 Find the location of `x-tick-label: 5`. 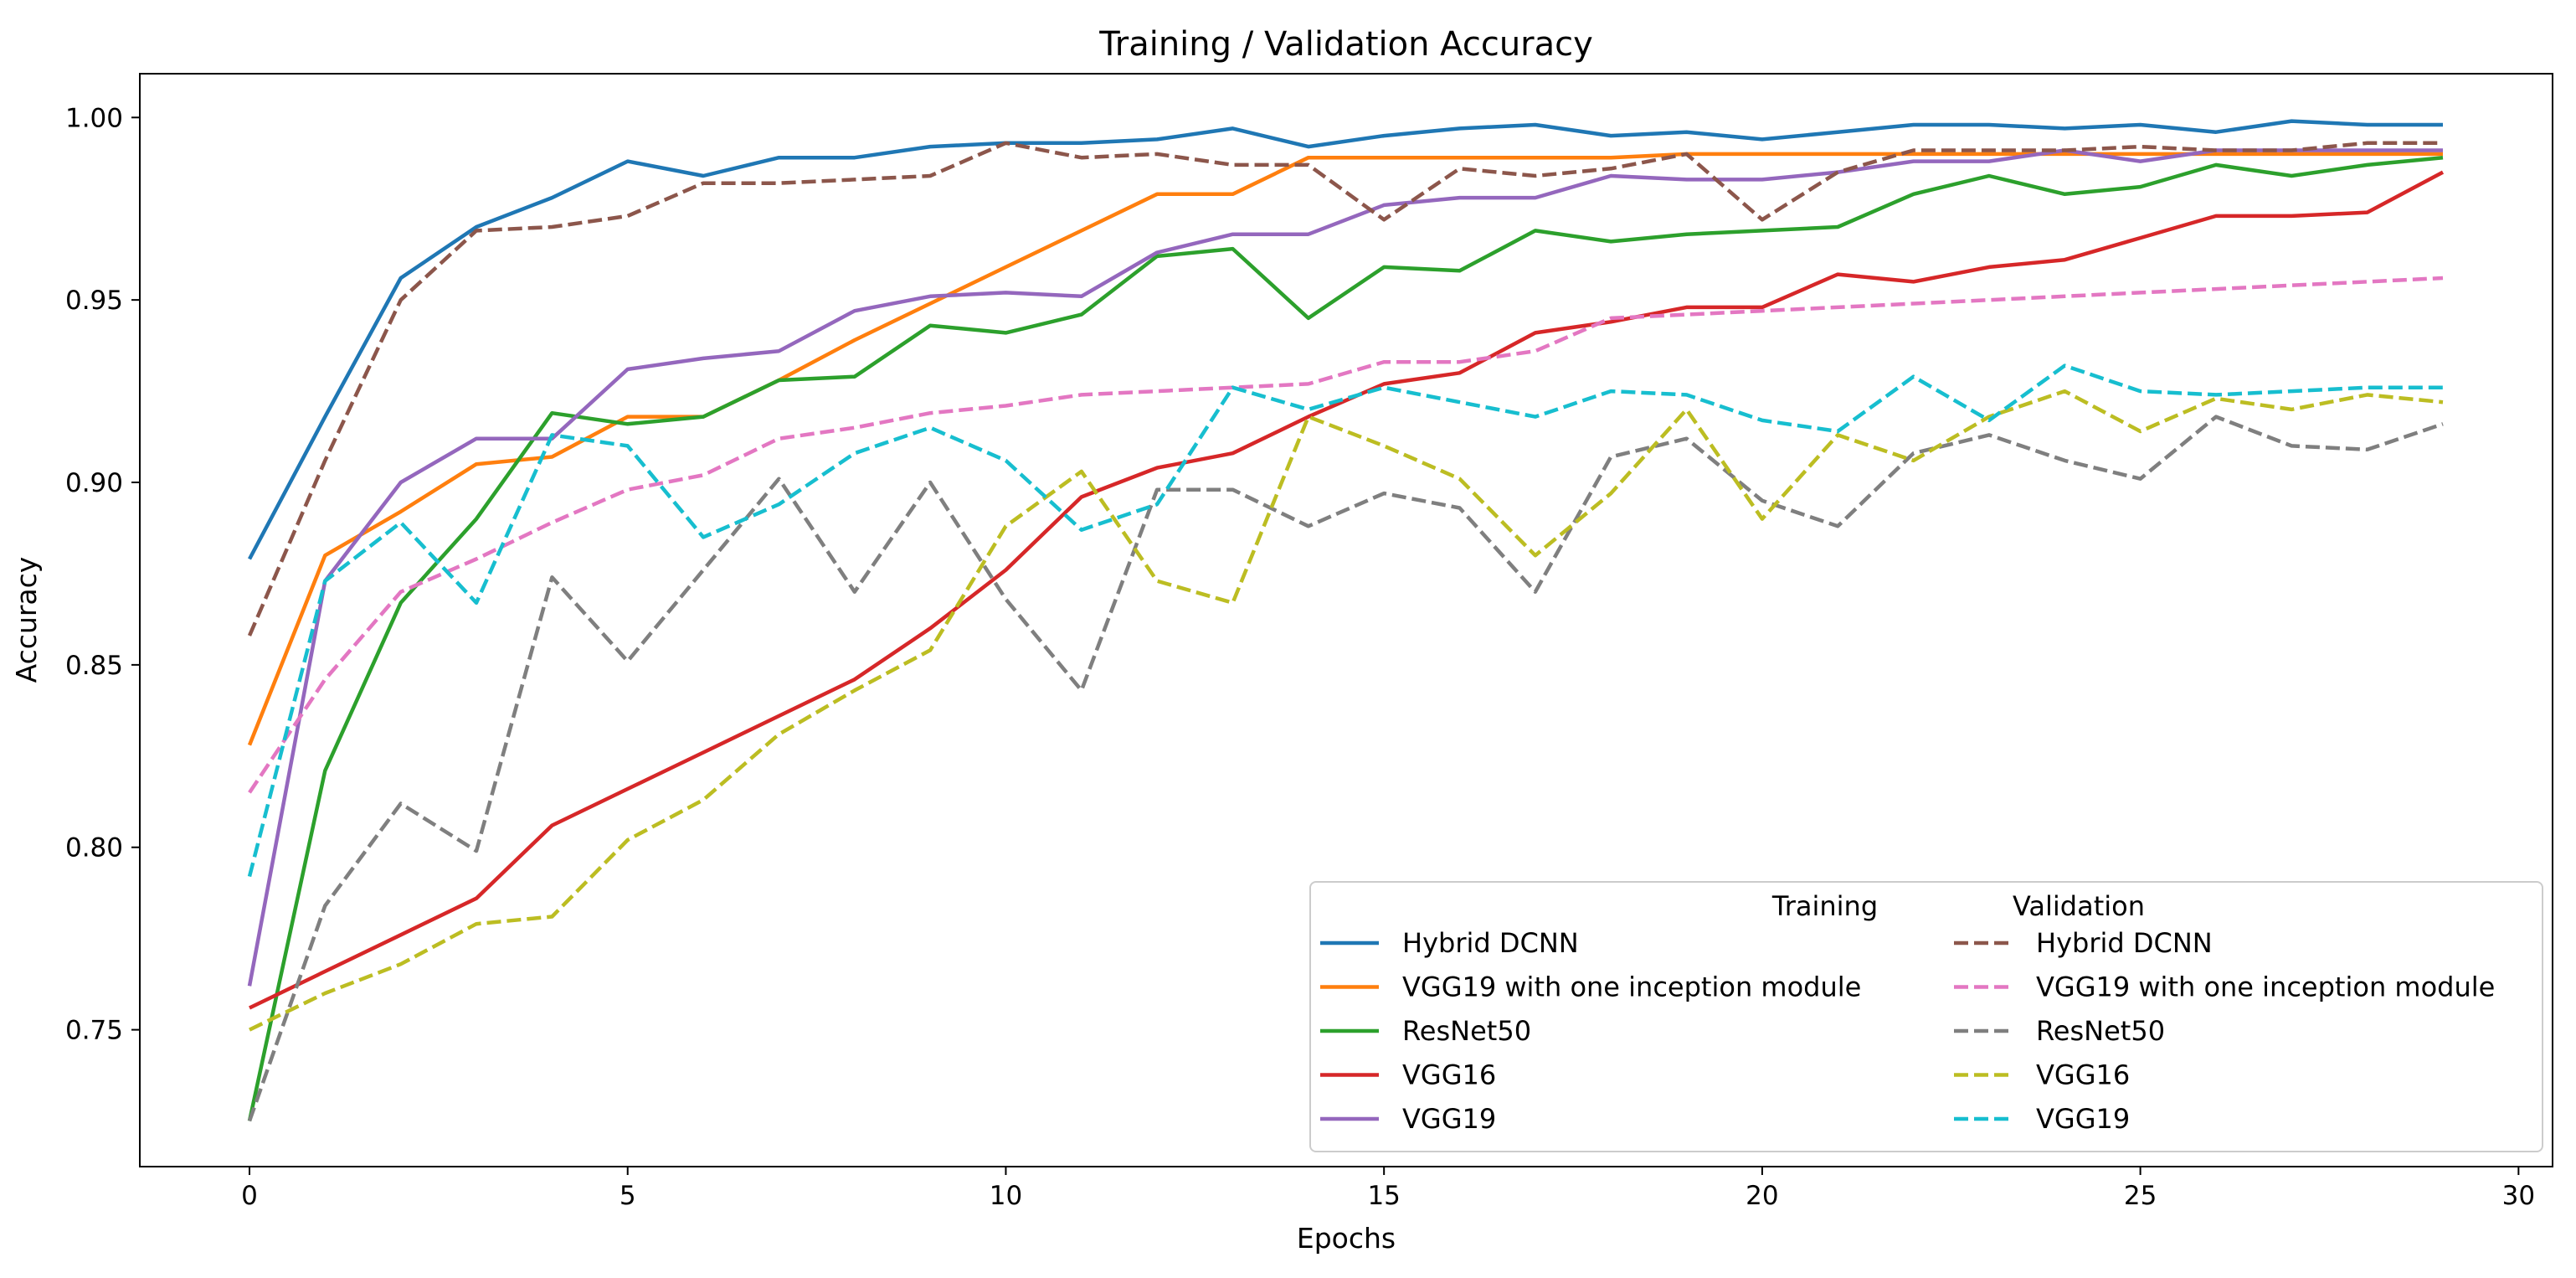

x-tick-label: 5 is located at coordinates (628, 1196).